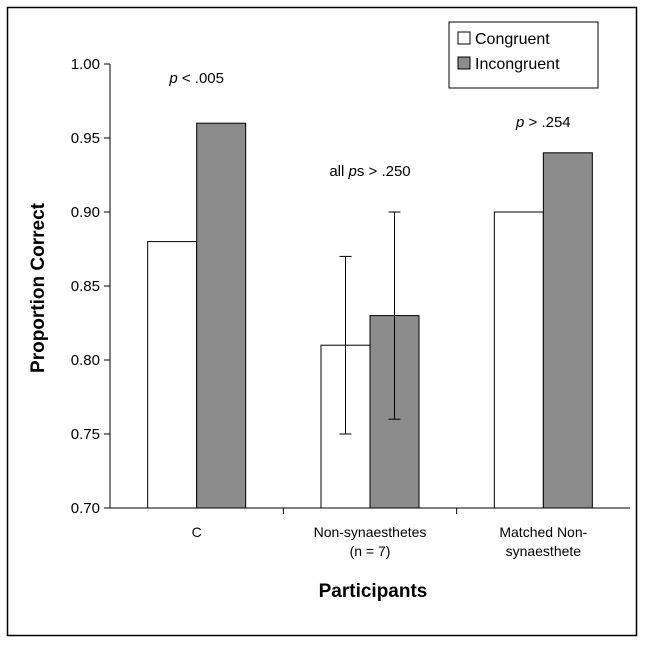 Image resolution: width=645 pixels, height=648 pixels. Describe the element at coordinates (543, 532) in the screenshot. I see `category-label: Matched Non-` at that location.